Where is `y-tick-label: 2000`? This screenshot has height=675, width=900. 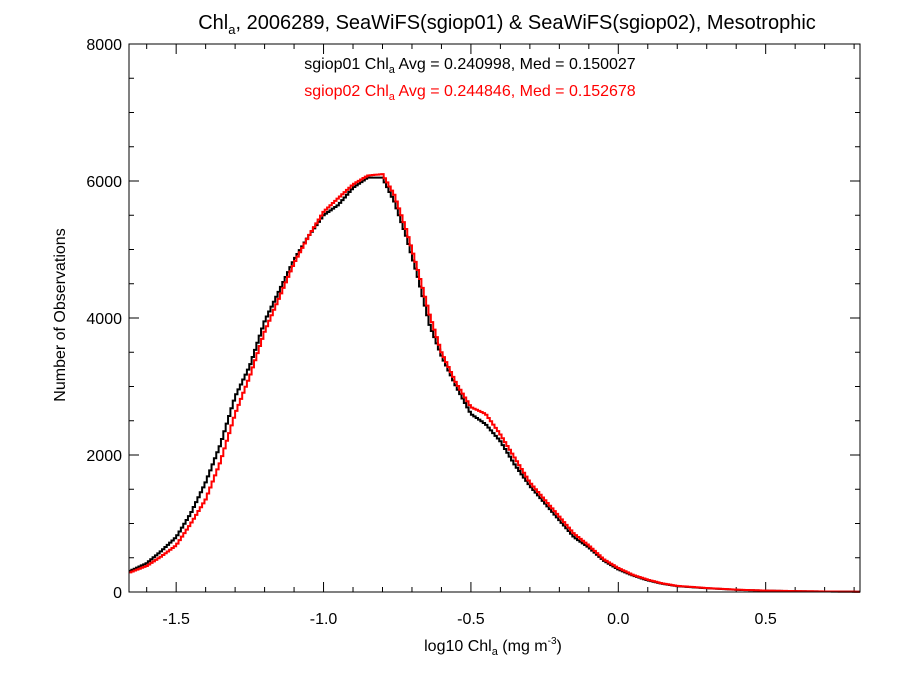
y-tick-label: 2000 is located at coordinates (104, 456).